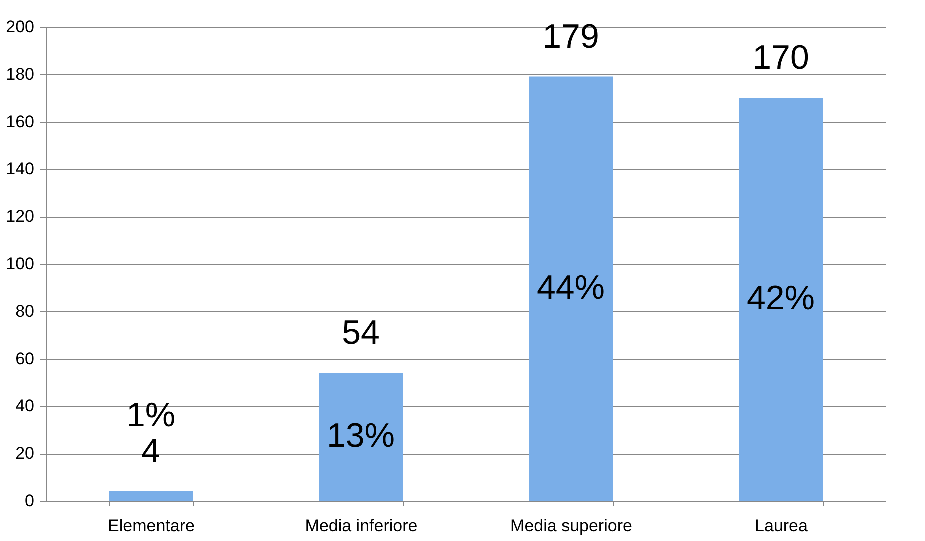 Image resolution: width=925 pixels, height=541 pixels. I want to click on annotation: 44%, so click(571, 287).